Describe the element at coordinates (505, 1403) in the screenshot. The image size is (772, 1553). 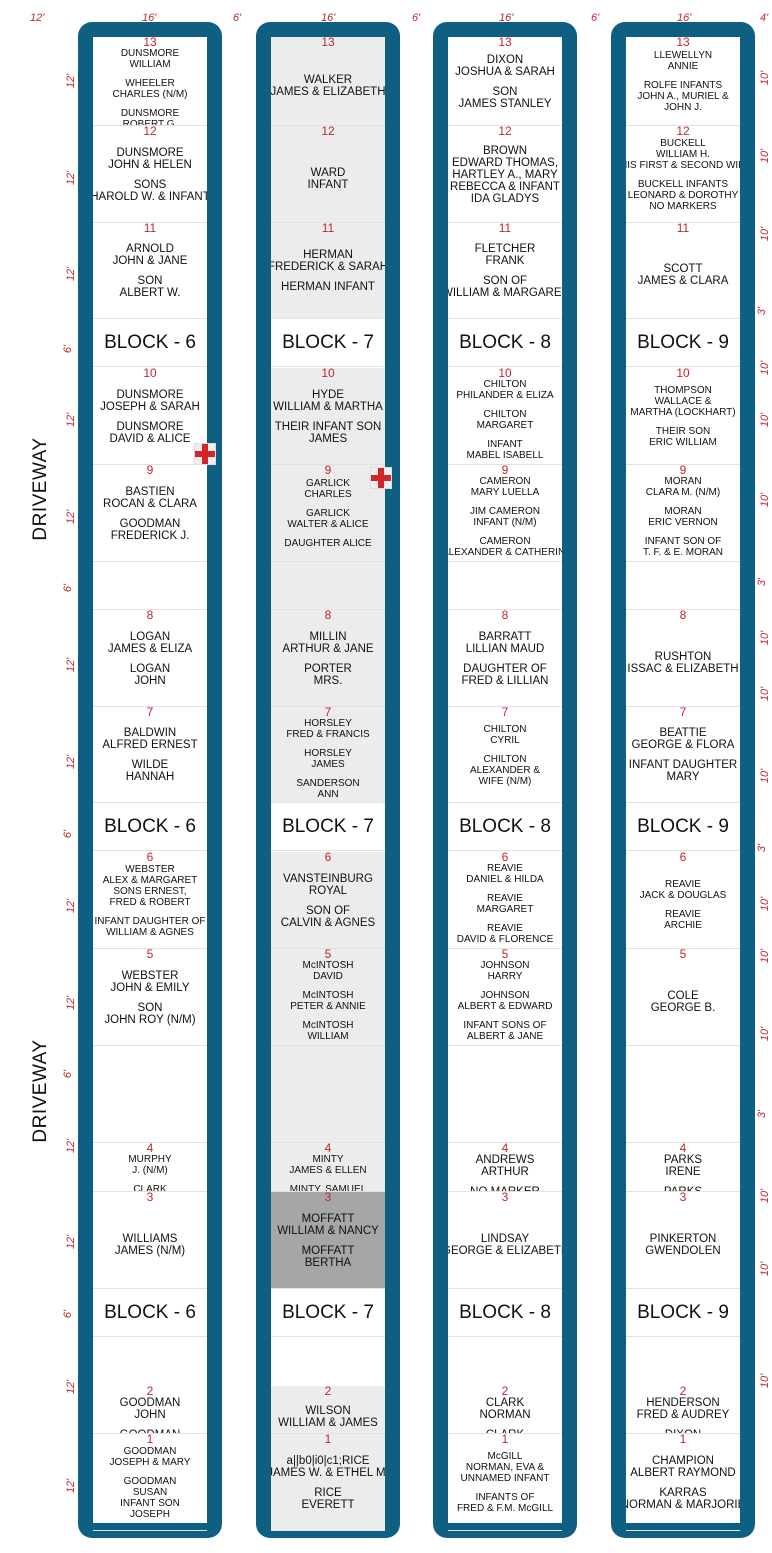
I see `interment-name: CLARK` at that location.